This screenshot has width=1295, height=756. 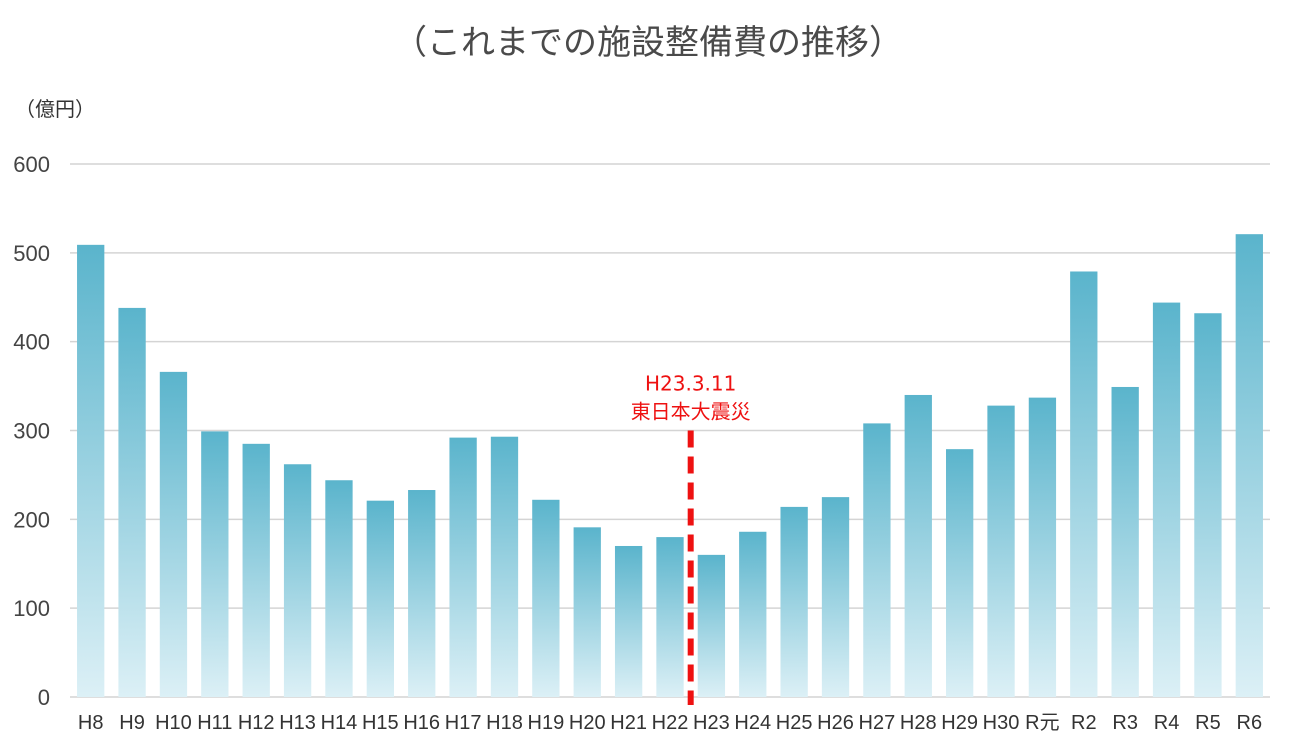 I want to click on x-tick-label: H26, so click(x=835, y=723).